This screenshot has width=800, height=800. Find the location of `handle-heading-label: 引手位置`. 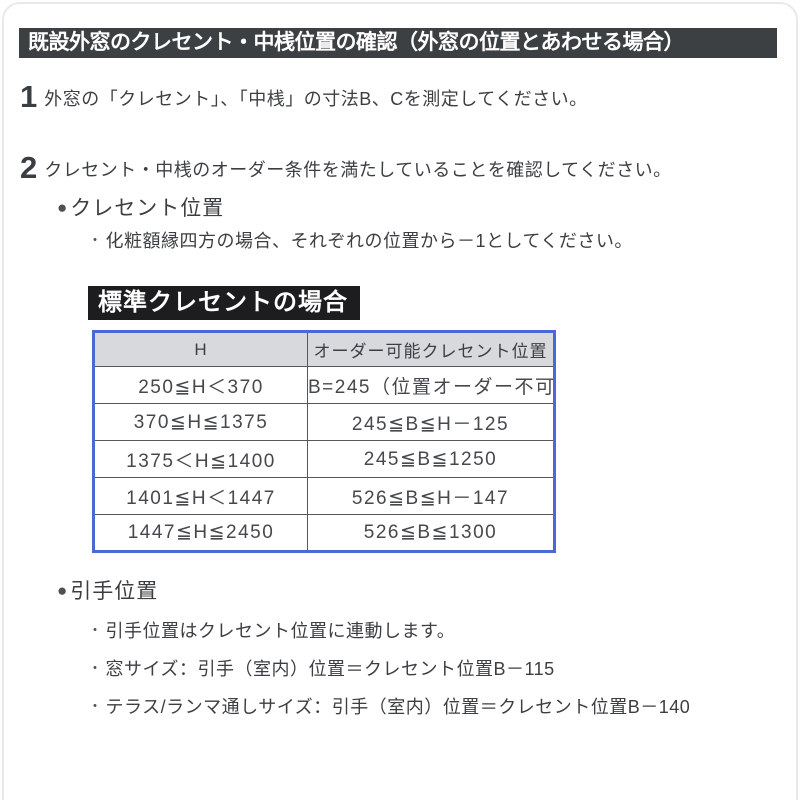

handle-heading-label: 引手位置 is located at coordinates (114, 591).